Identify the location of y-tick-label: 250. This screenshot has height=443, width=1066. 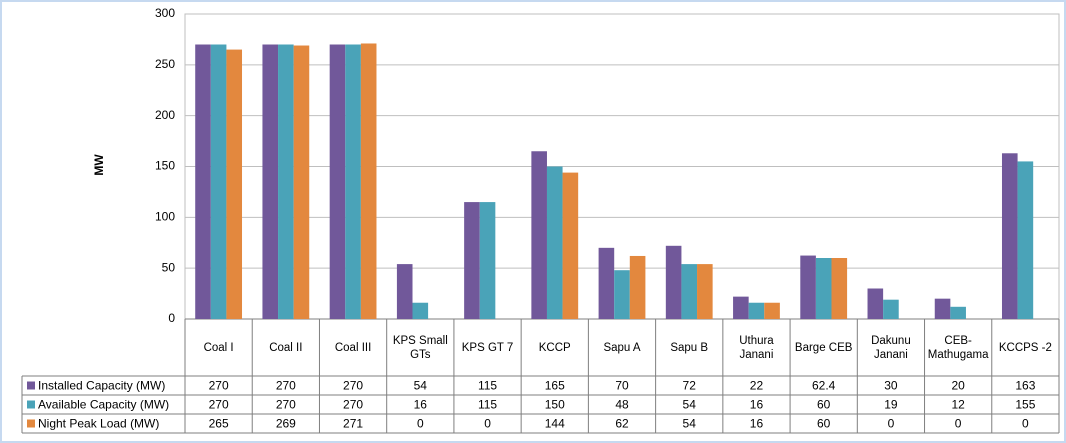
(165, 64).